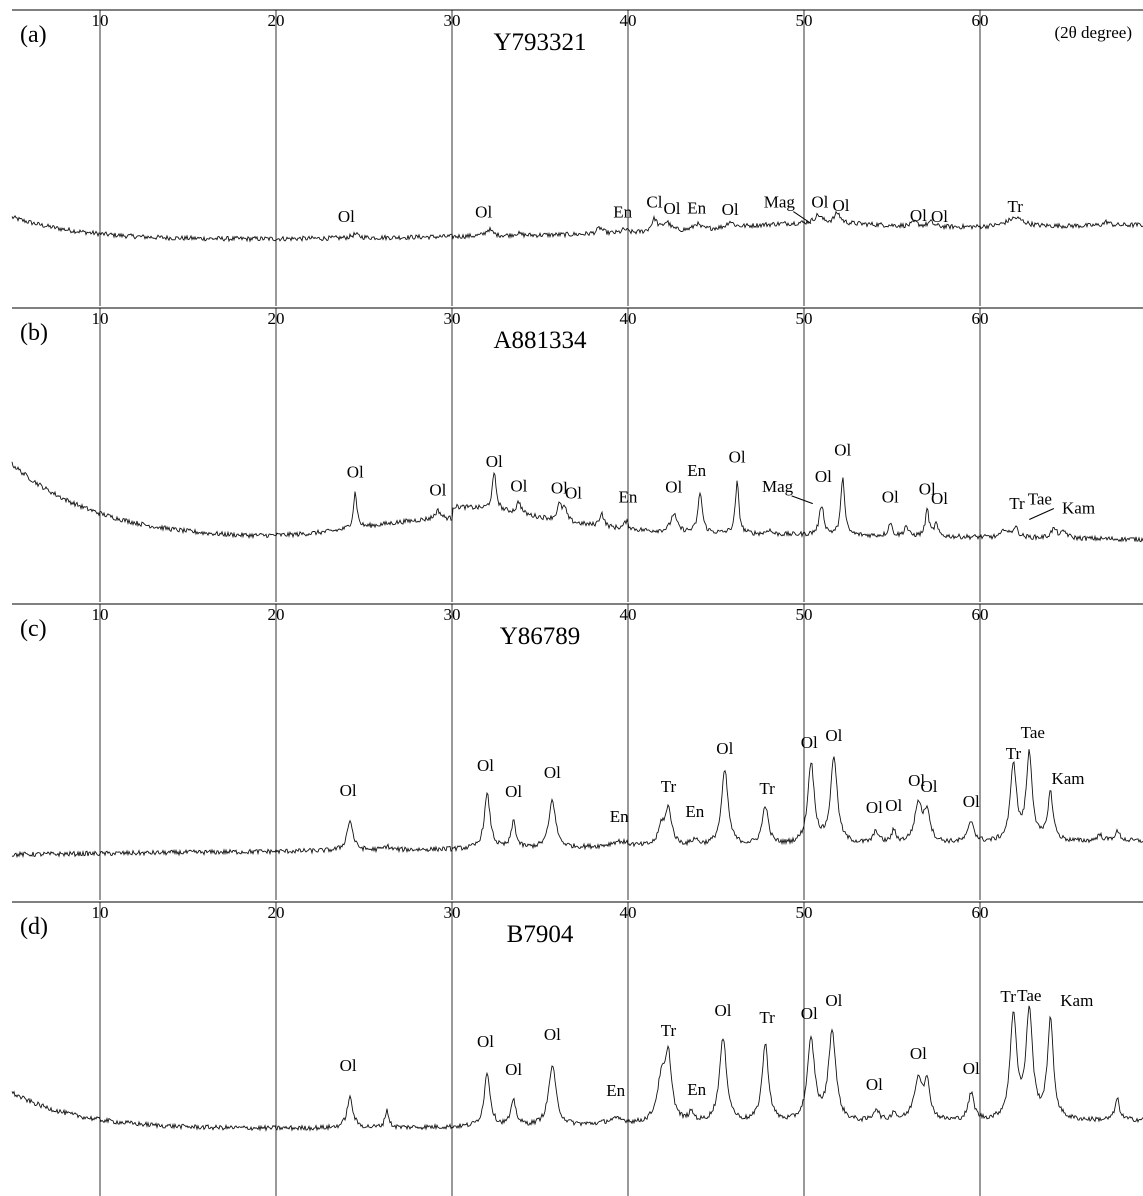  I want to click on panel-title: A881334, so click(540, 340).